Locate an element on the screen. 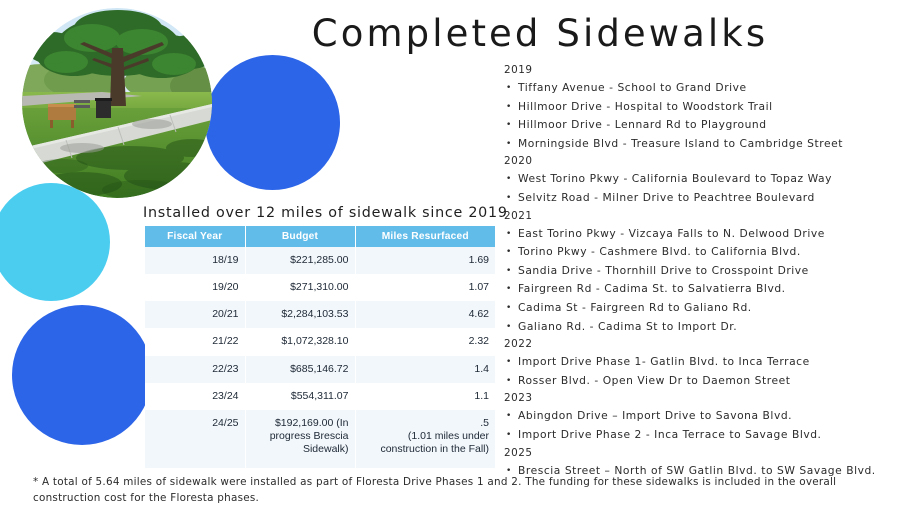 The width and height of the screenshot is (899, 516). list-item: • Galiano Rd. - Cadima St to Import Dr. is located at coordinates (700, 327).